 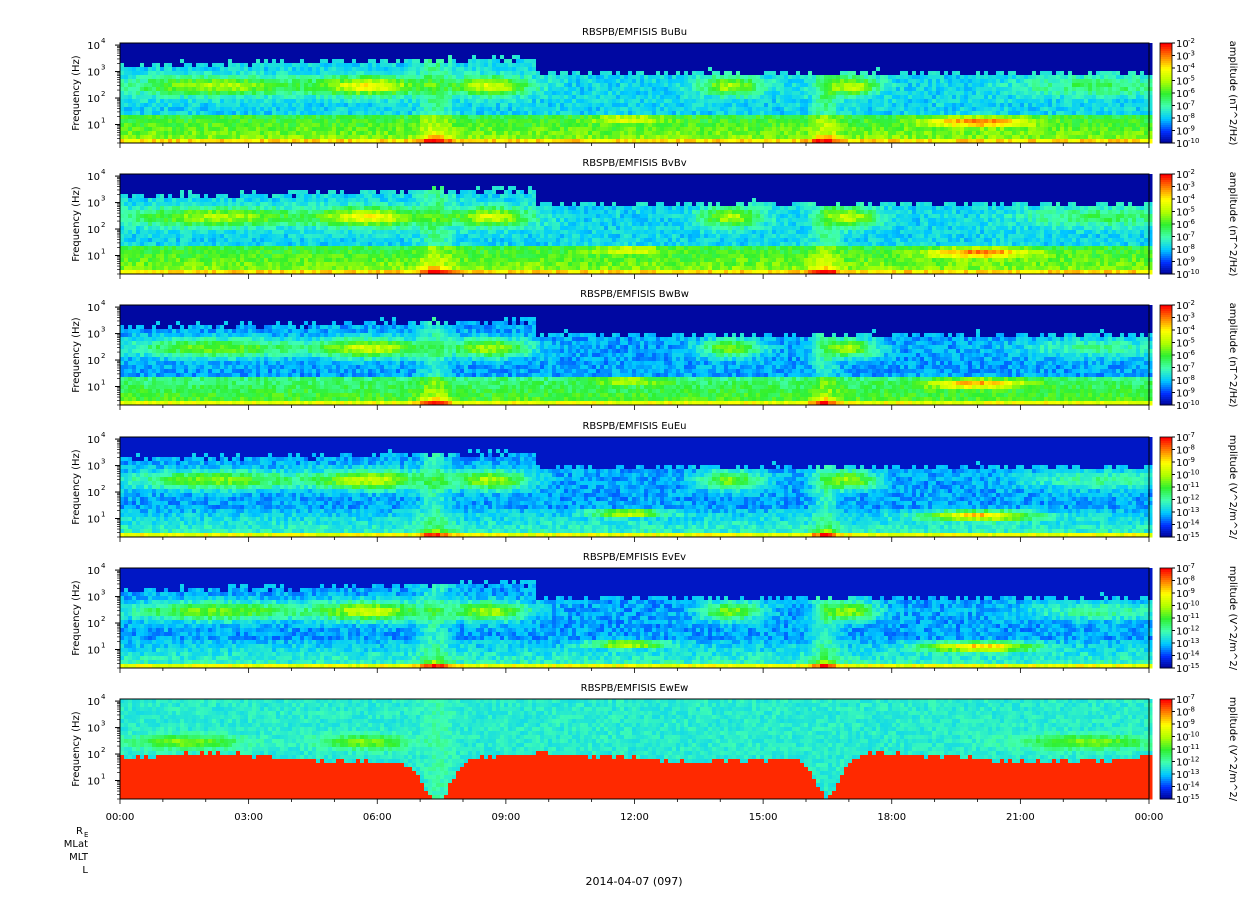 What do you see at coordinates (634, 294) in the screenshot?
I see `panel-title: RBSPB/EMFISIS BwBw` at bounding box center [634, 294].